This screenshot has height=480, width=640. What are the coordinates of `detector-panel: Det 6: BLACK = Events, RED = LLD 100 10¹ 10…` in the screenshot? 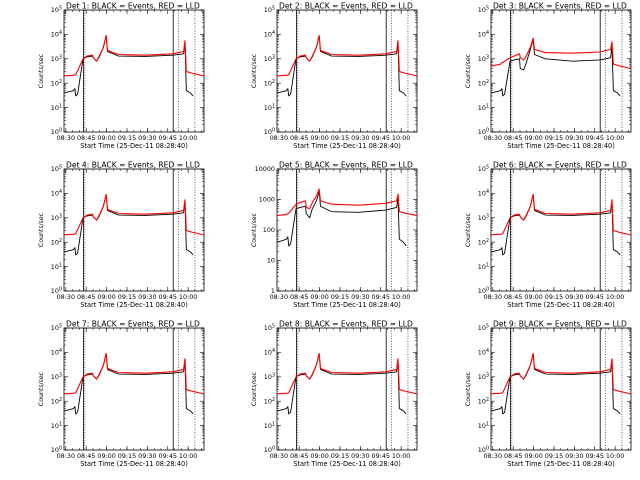 It's located at (548, 235).